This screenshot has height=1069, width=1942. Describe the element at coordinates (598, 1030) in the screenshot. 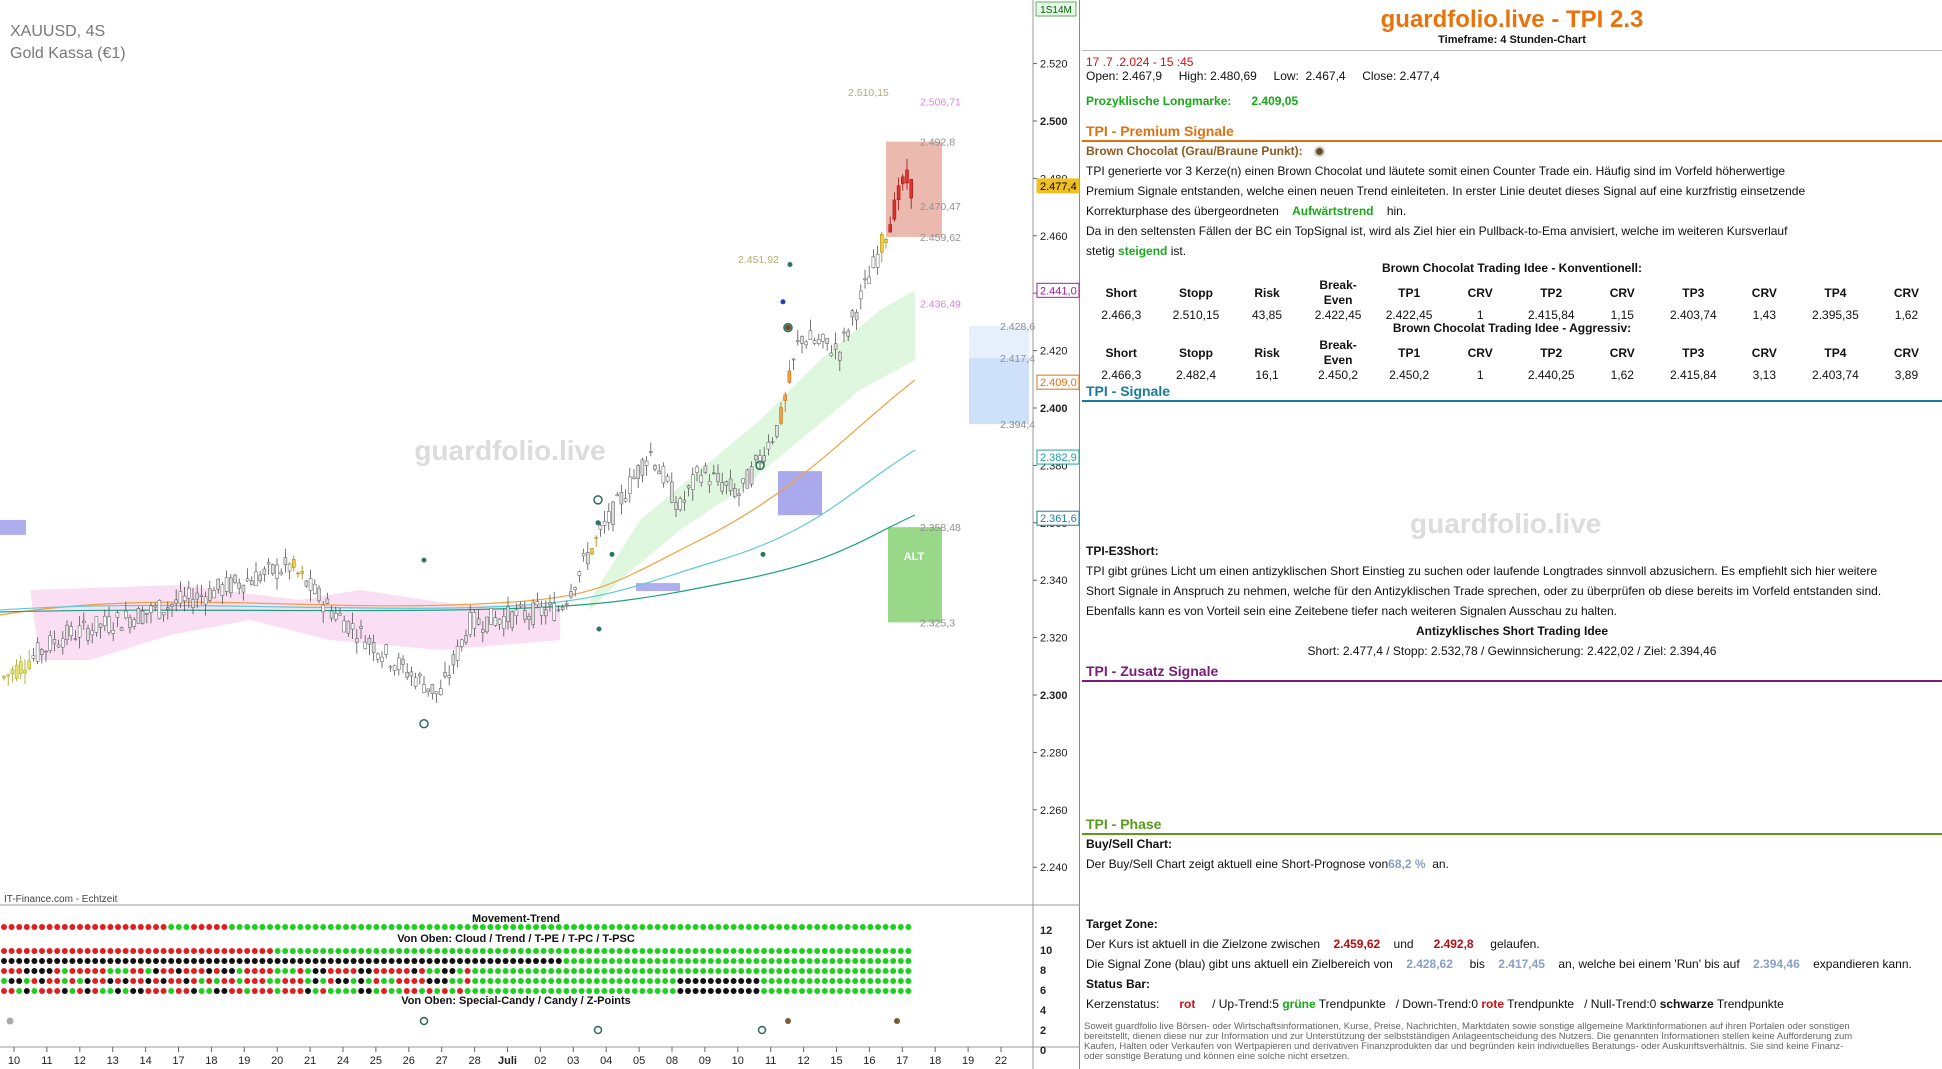

I see `candy-ring` at that location.